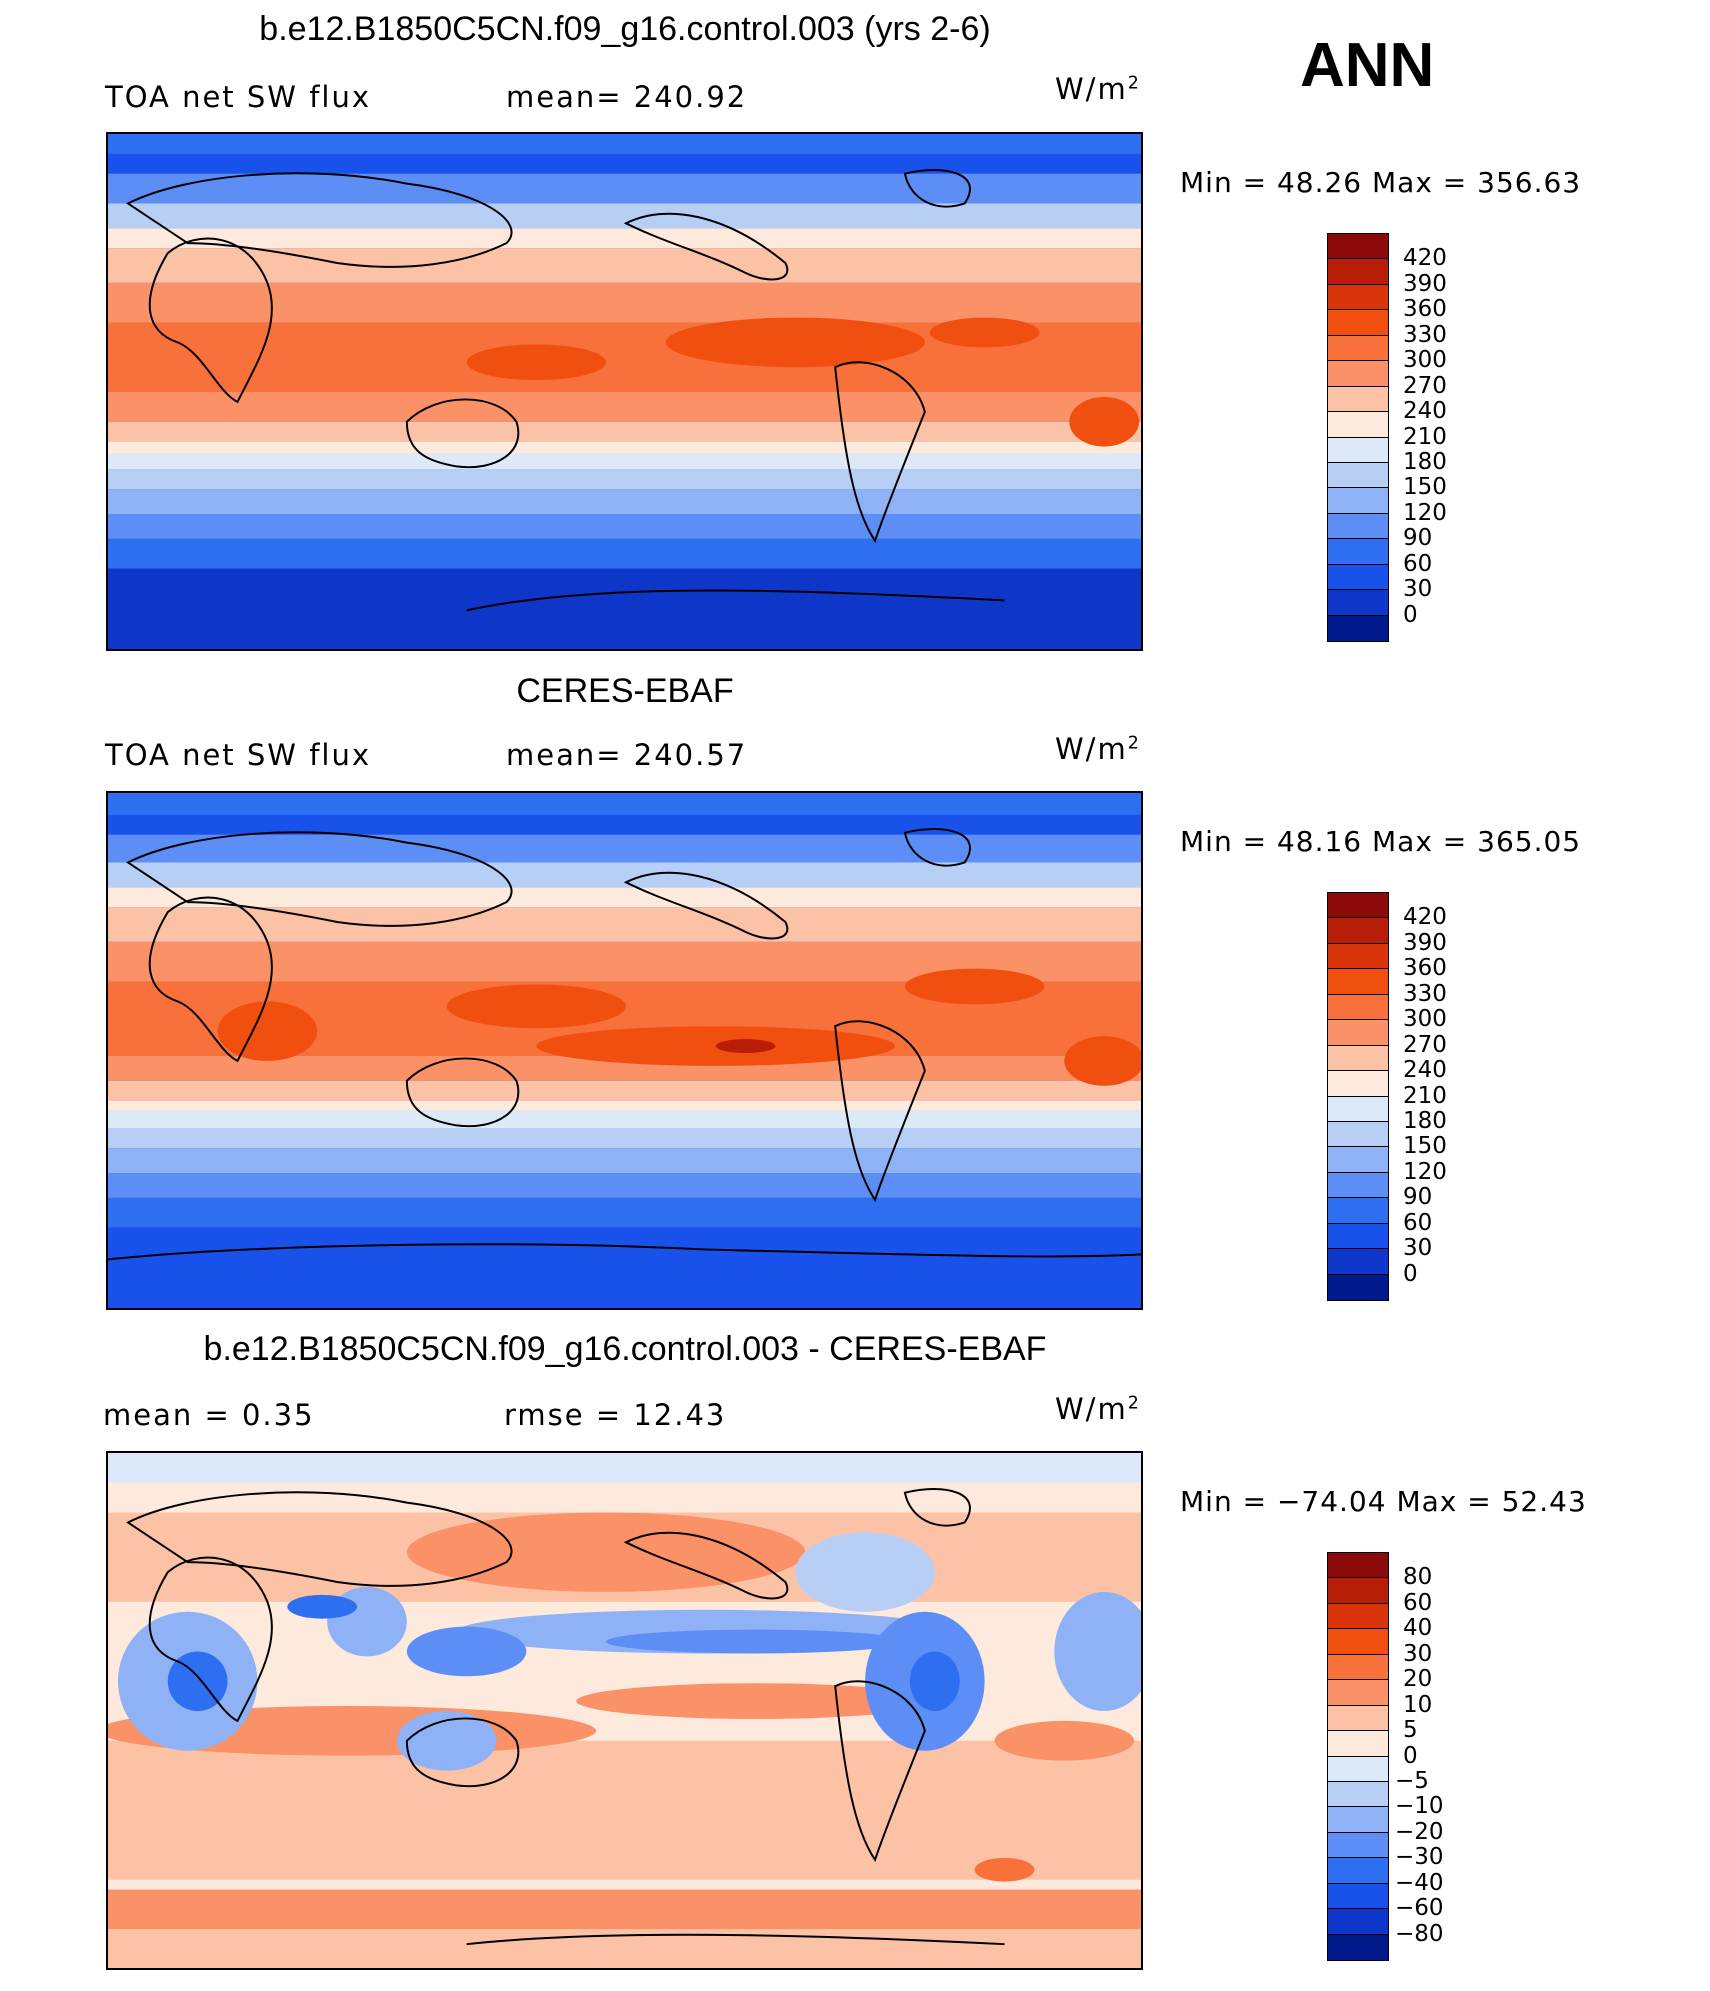 The width and height of the screenshot is (1710, 1991). I want to click on colorbar-tick-label: −20, so click(1419, 1831).